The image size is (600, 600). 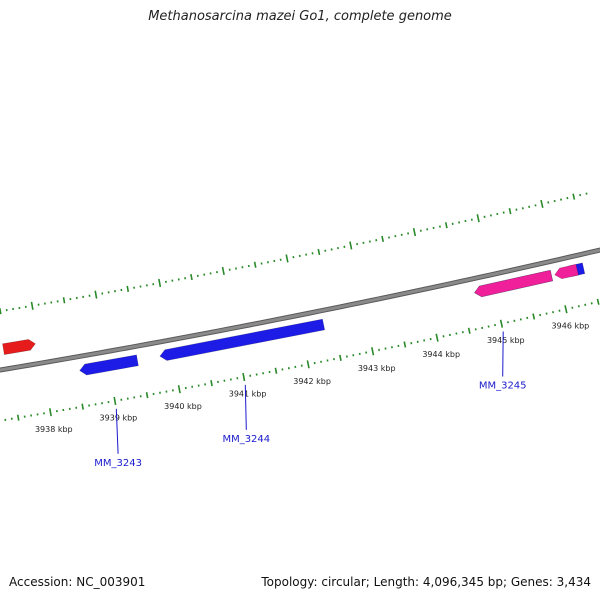 I want to click on feature-pink-b, so click(x=566, y=271).